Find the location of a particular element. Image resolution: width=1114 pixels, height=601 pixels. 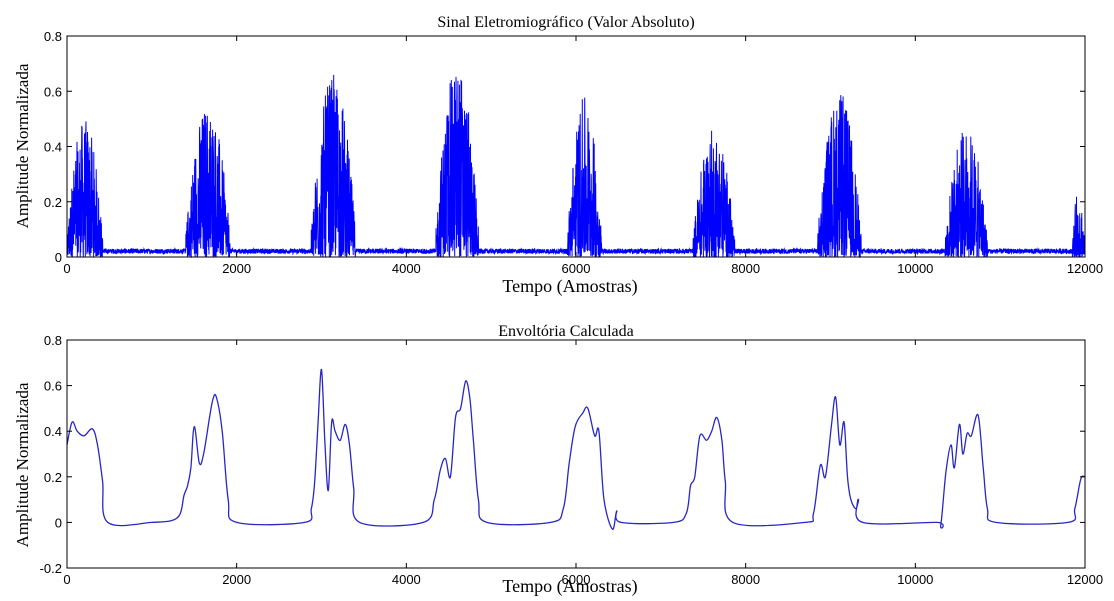

envelope-x-axis-label: Tempo (Amostras) is located at coordinates (569, 586).